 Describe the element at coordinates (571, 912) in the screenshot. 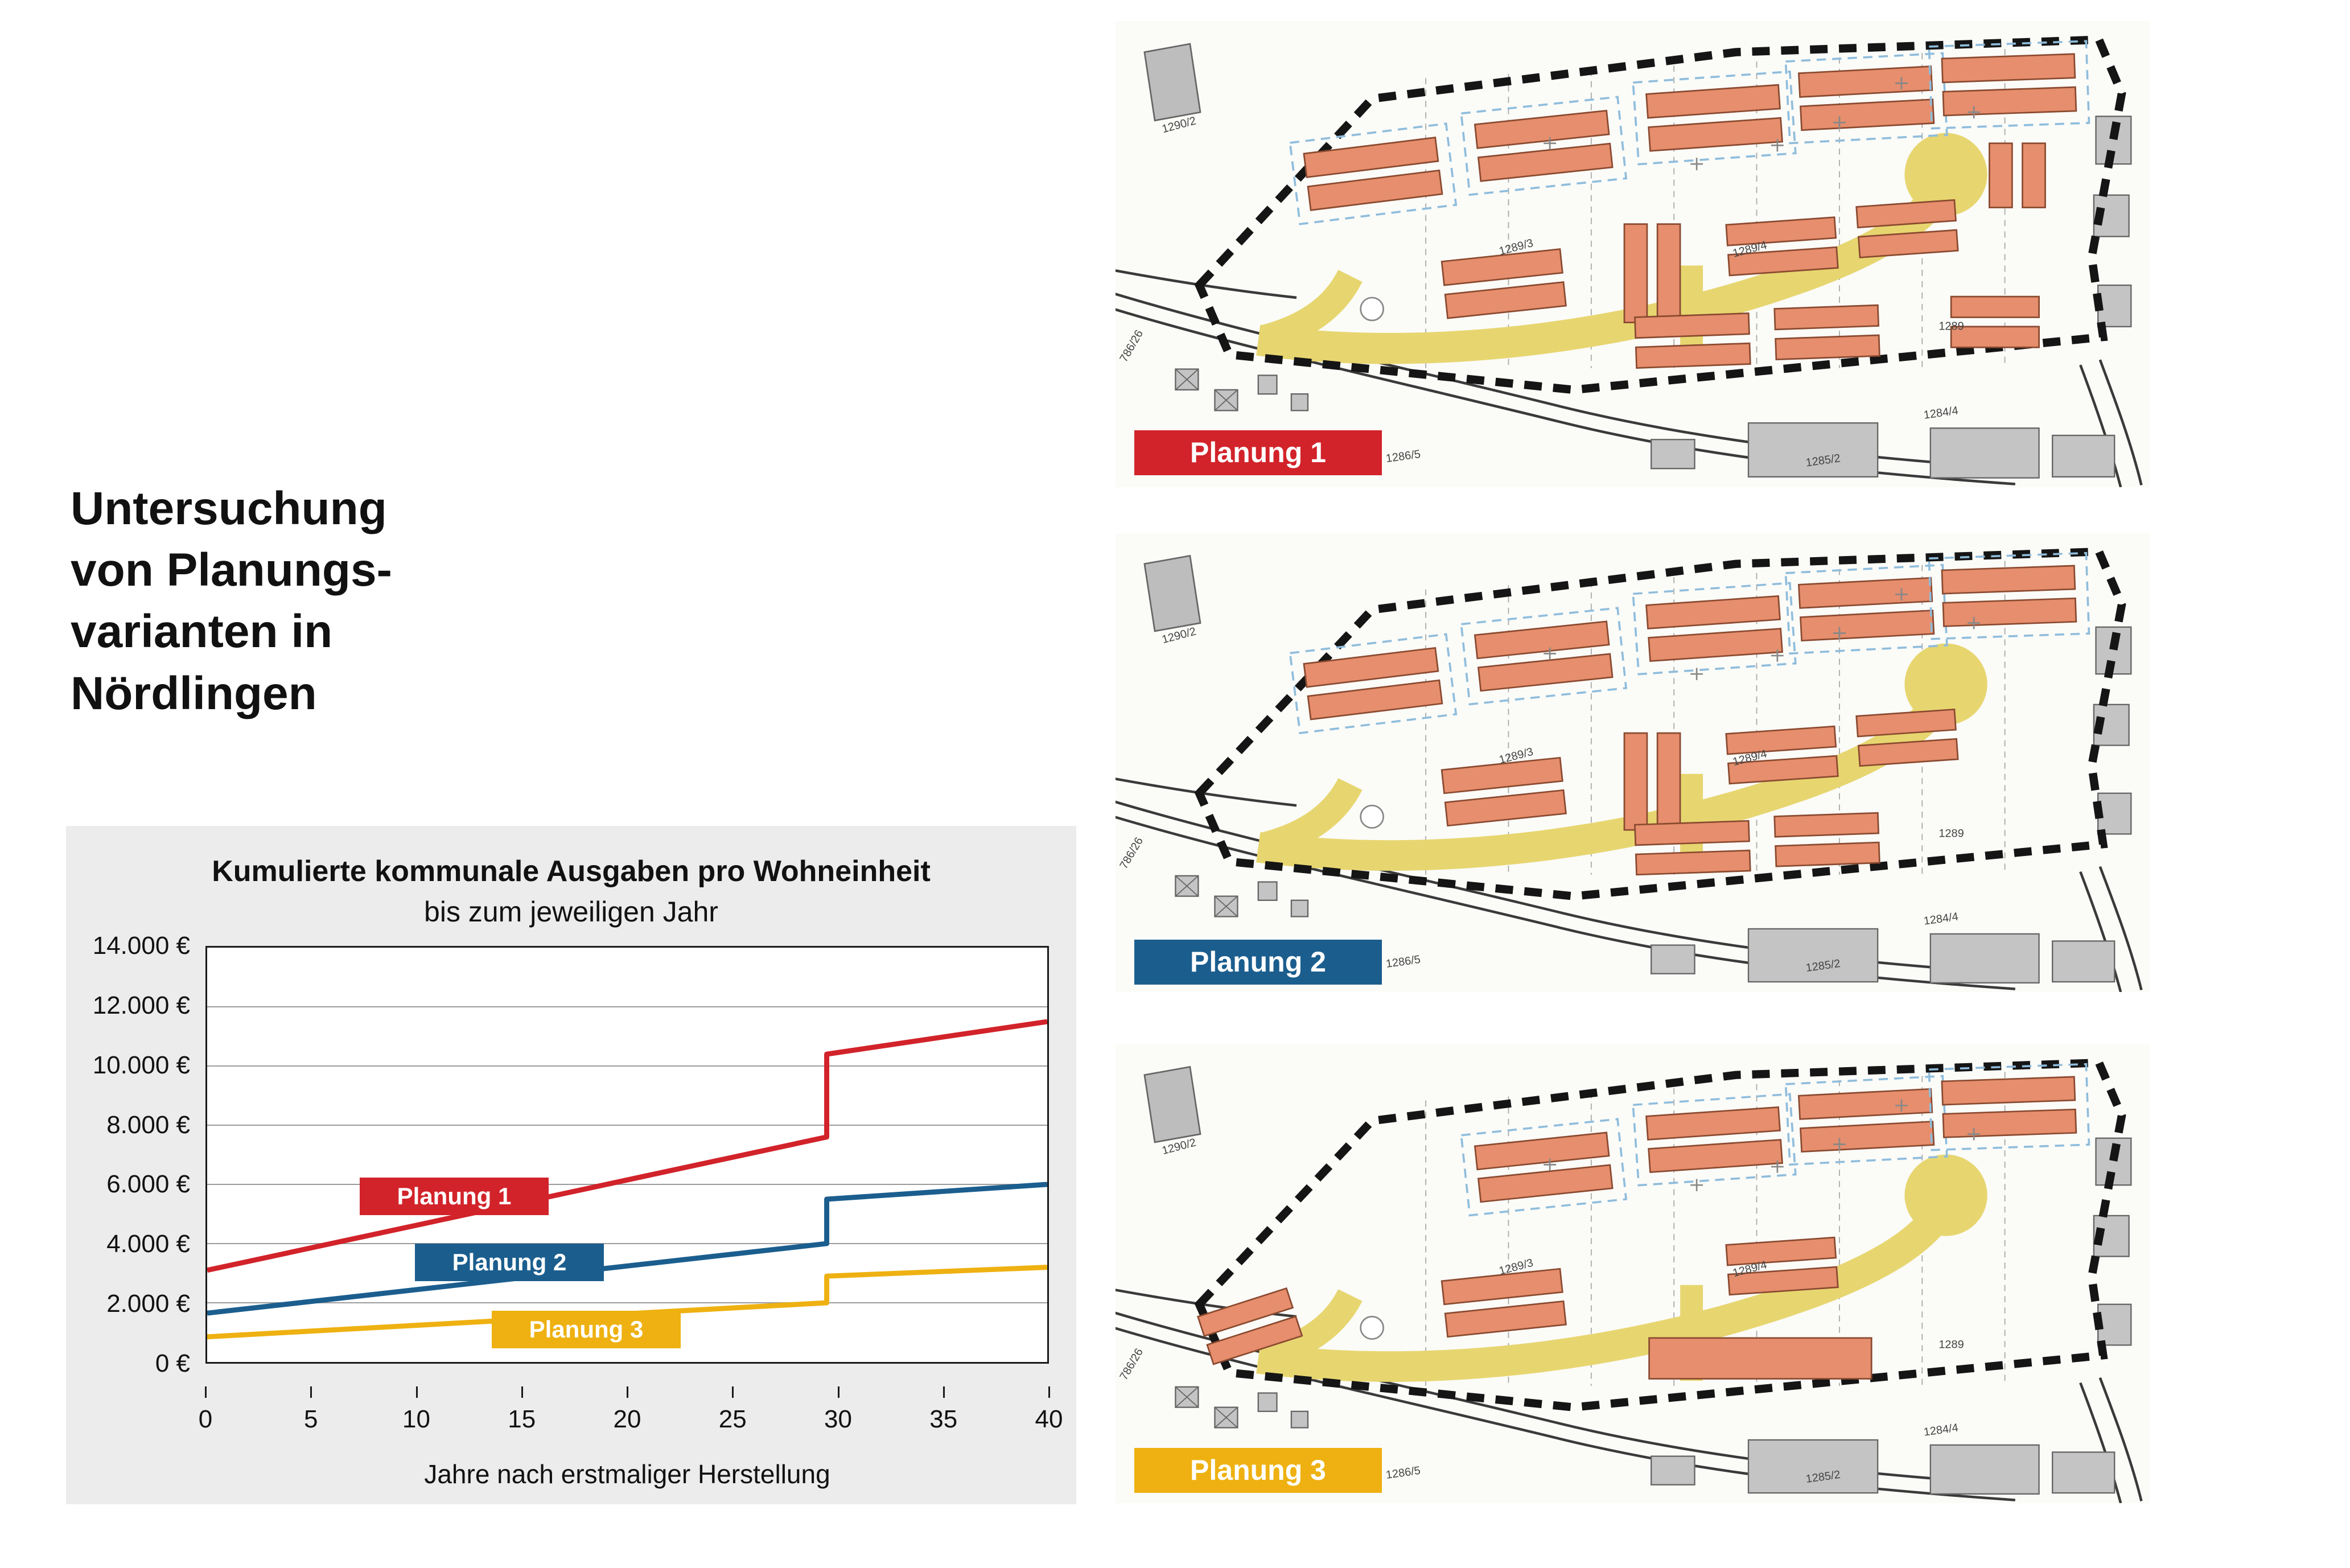

I see `chart-subtitle: bis zum jeweiligen Jahr` at that location.